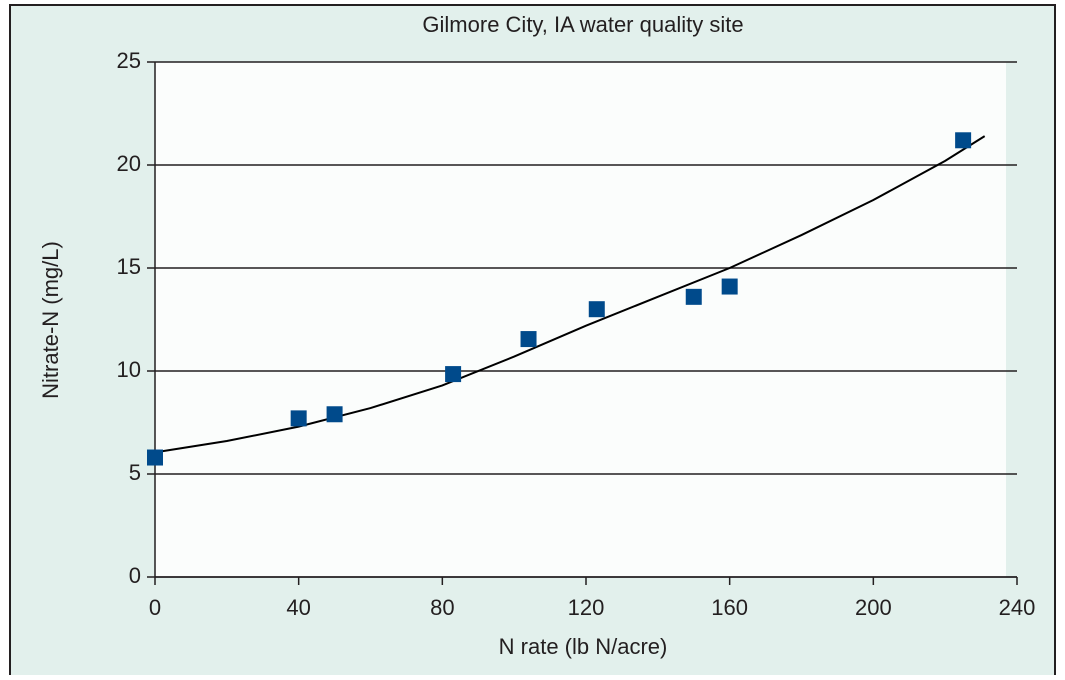  I want to click on y-tick-label: 20, so click(129, 163).